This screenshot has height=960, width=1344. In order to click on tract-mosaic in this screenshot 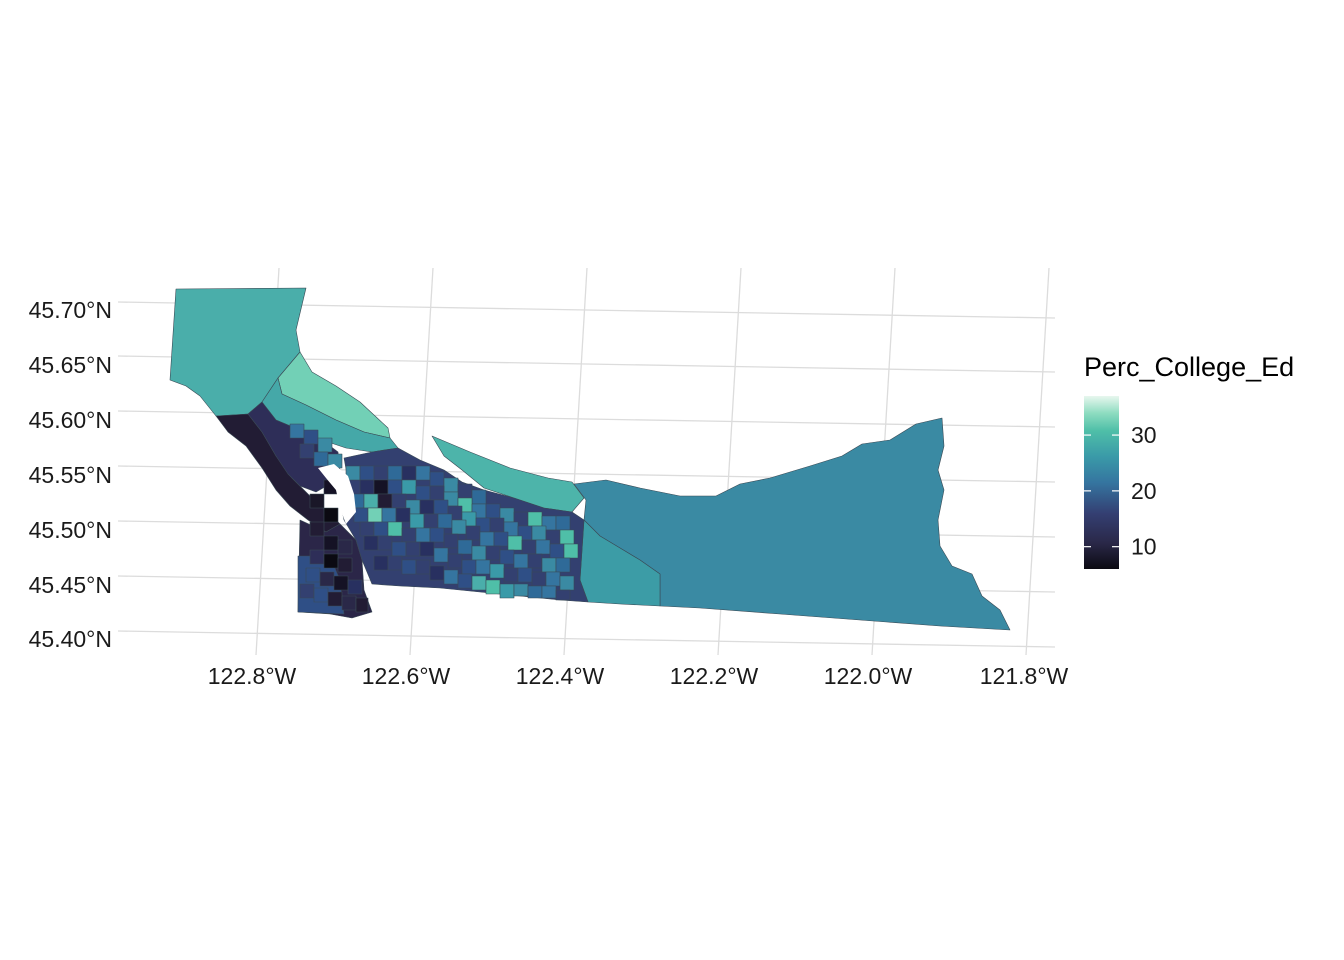, I will do `click(434, 518)`.